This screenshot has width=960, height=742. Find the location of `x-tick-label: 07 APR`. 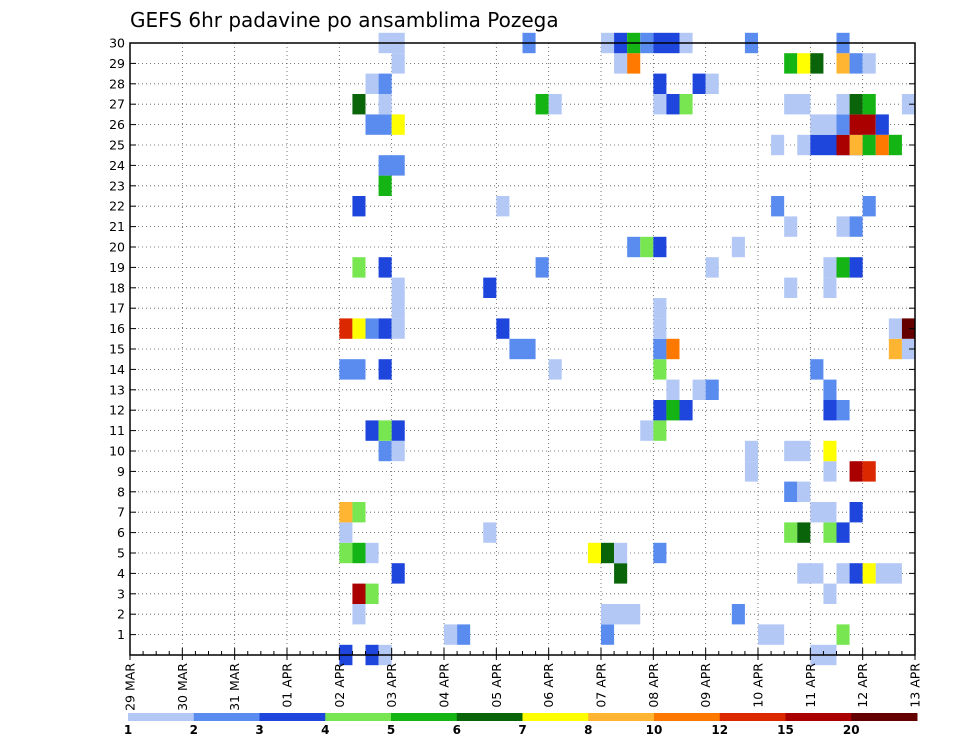

x-tick-label: 07 APR is located at coordinates (601, 685).